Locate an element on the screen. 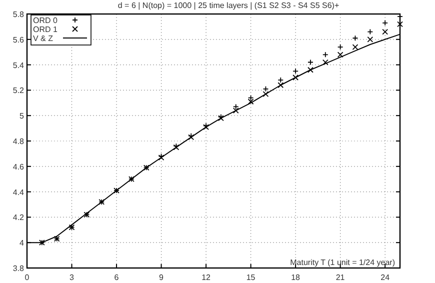 The image size is (435, 283). x-tick-label: 3 is located at coordinates (72, 277).